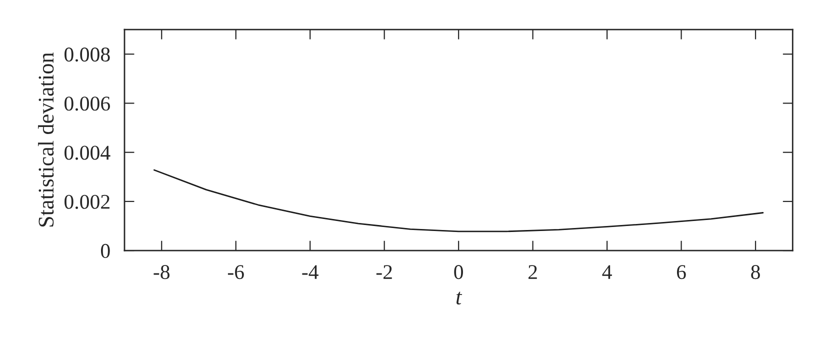  Describe the element at coordinates (162, 272) in the screenshot. I see `x-tick-label: -8` at that location.